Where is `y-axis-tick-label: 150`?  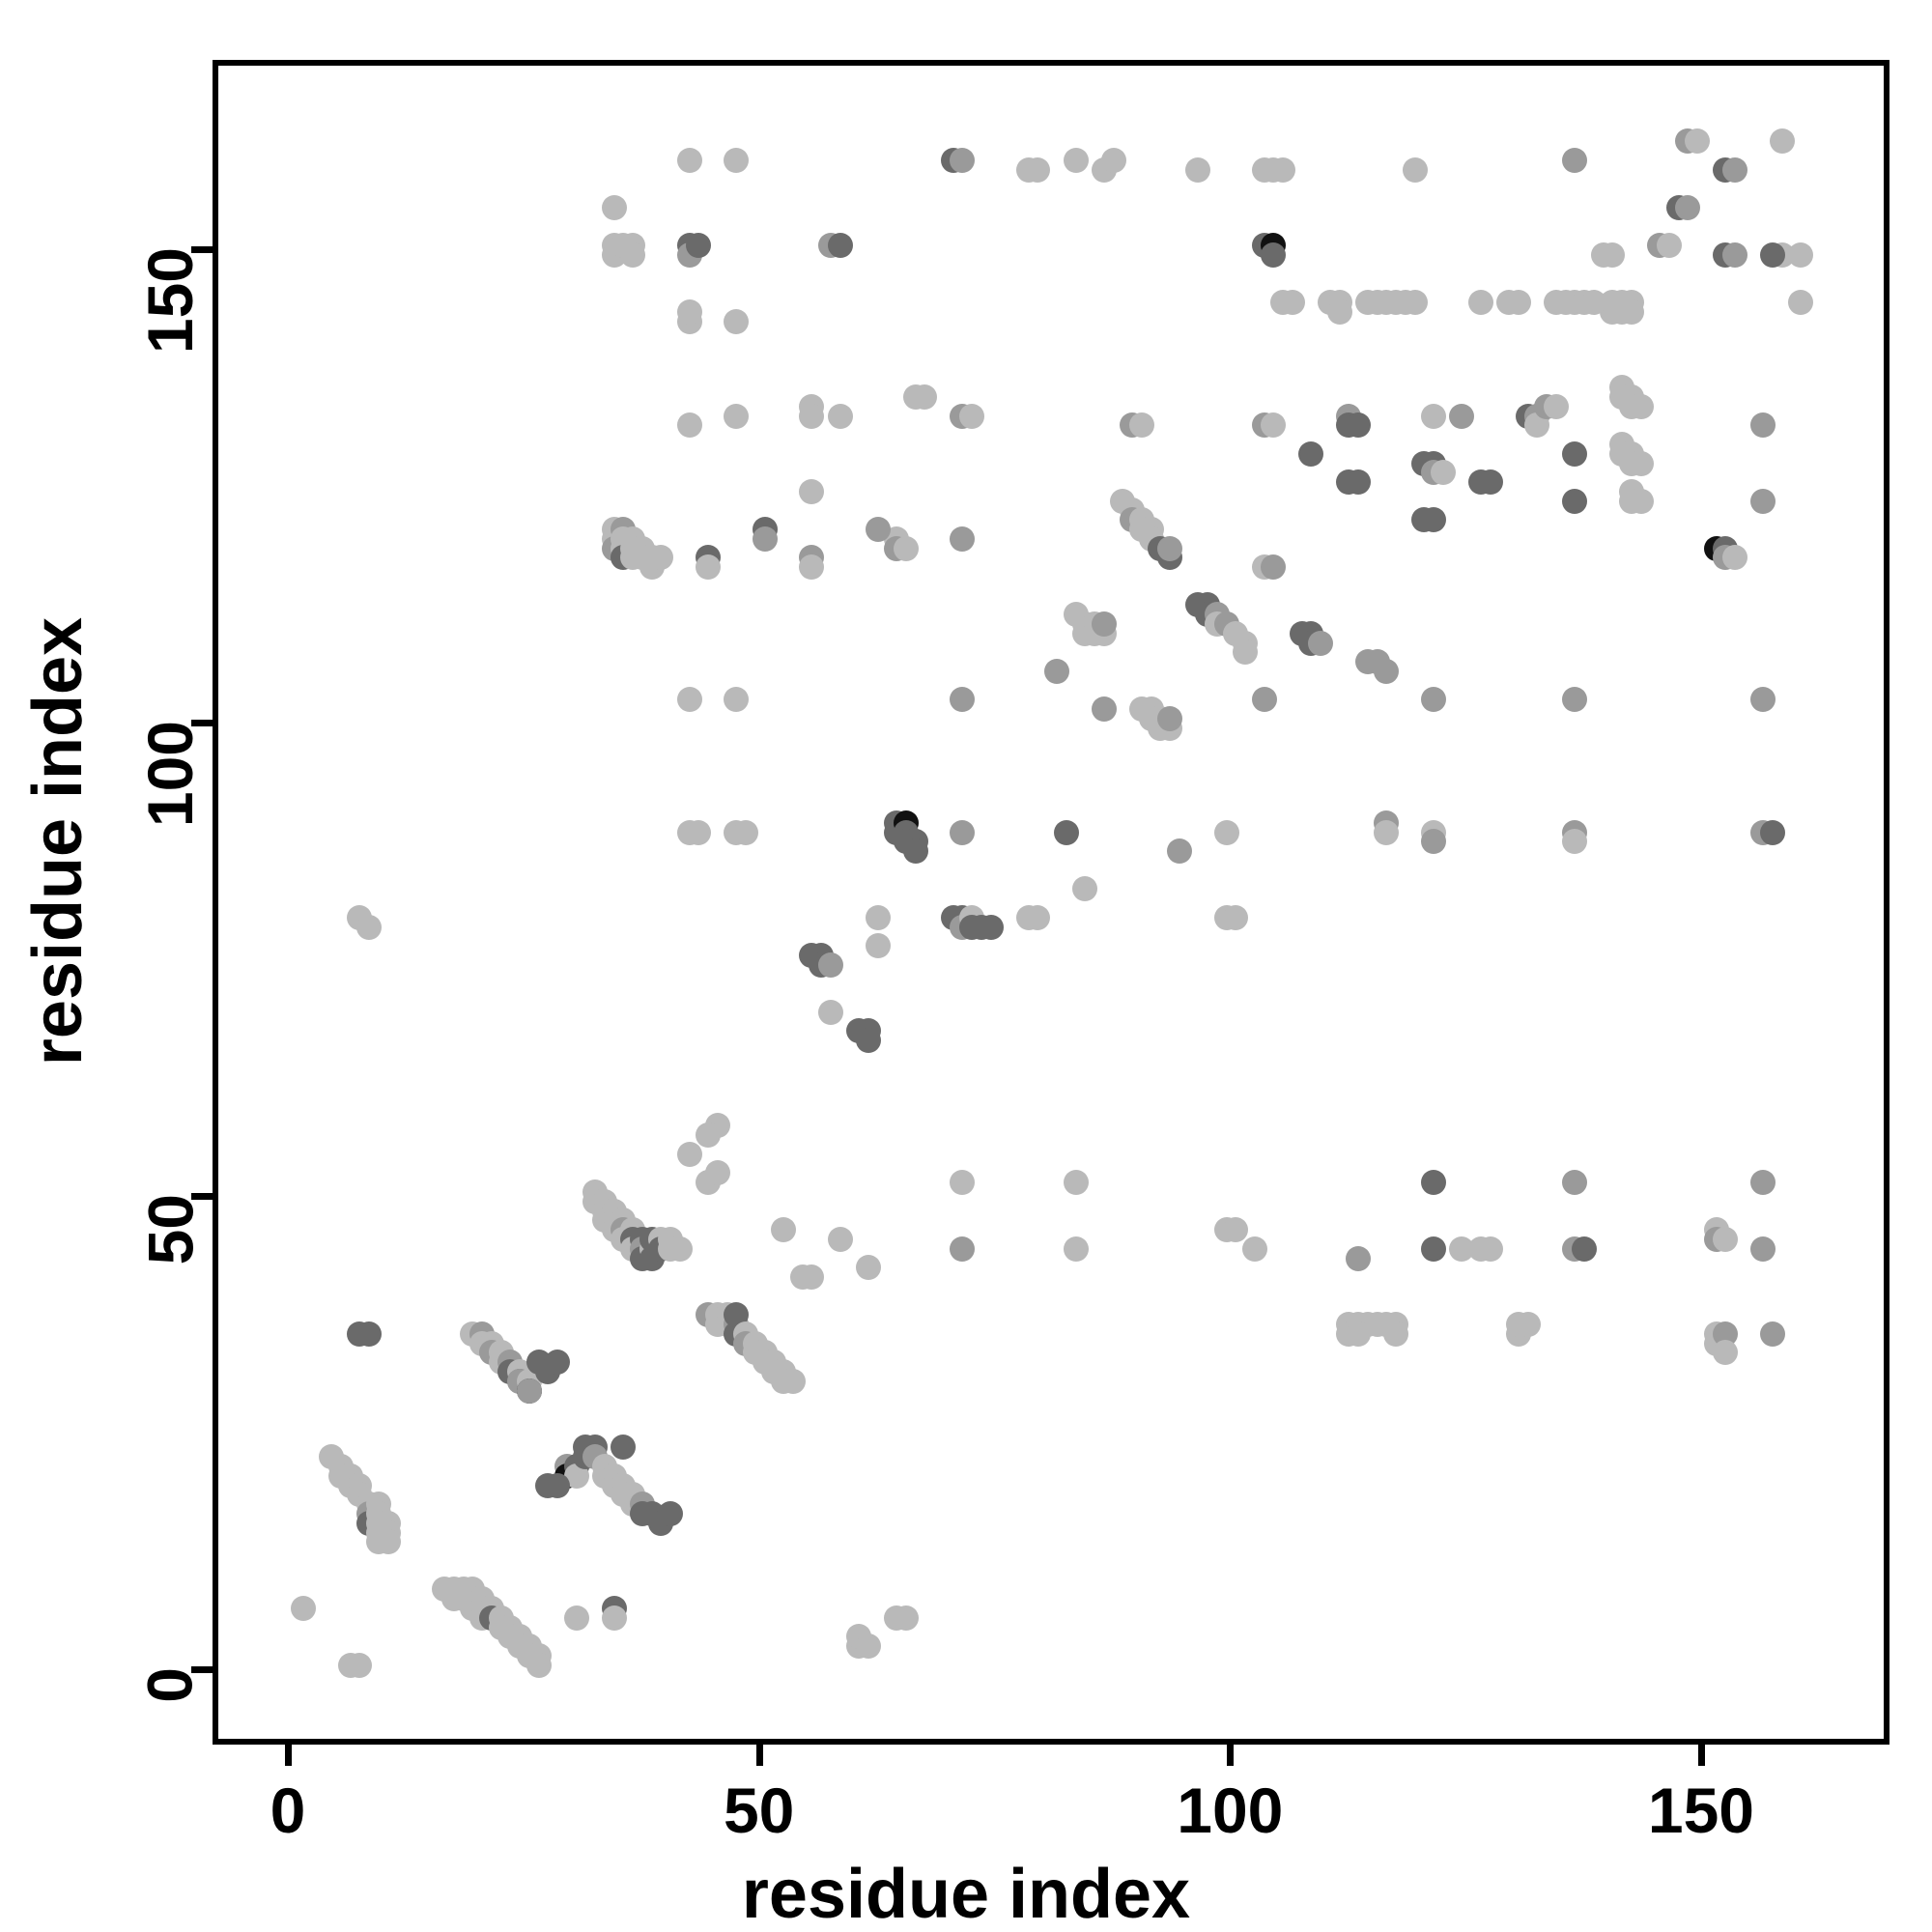
y-axis-tick-label: 150 is located at coordinates (170, 300).